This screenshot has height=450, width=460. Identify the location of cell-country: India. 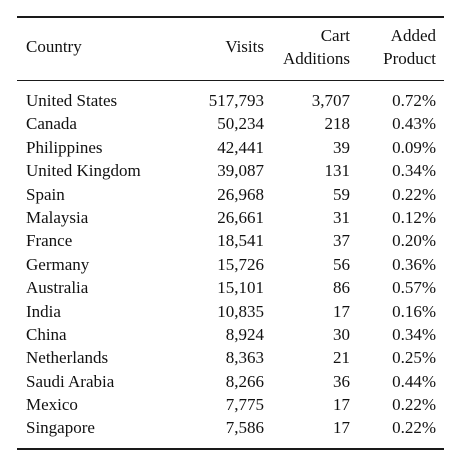
(43, 311).